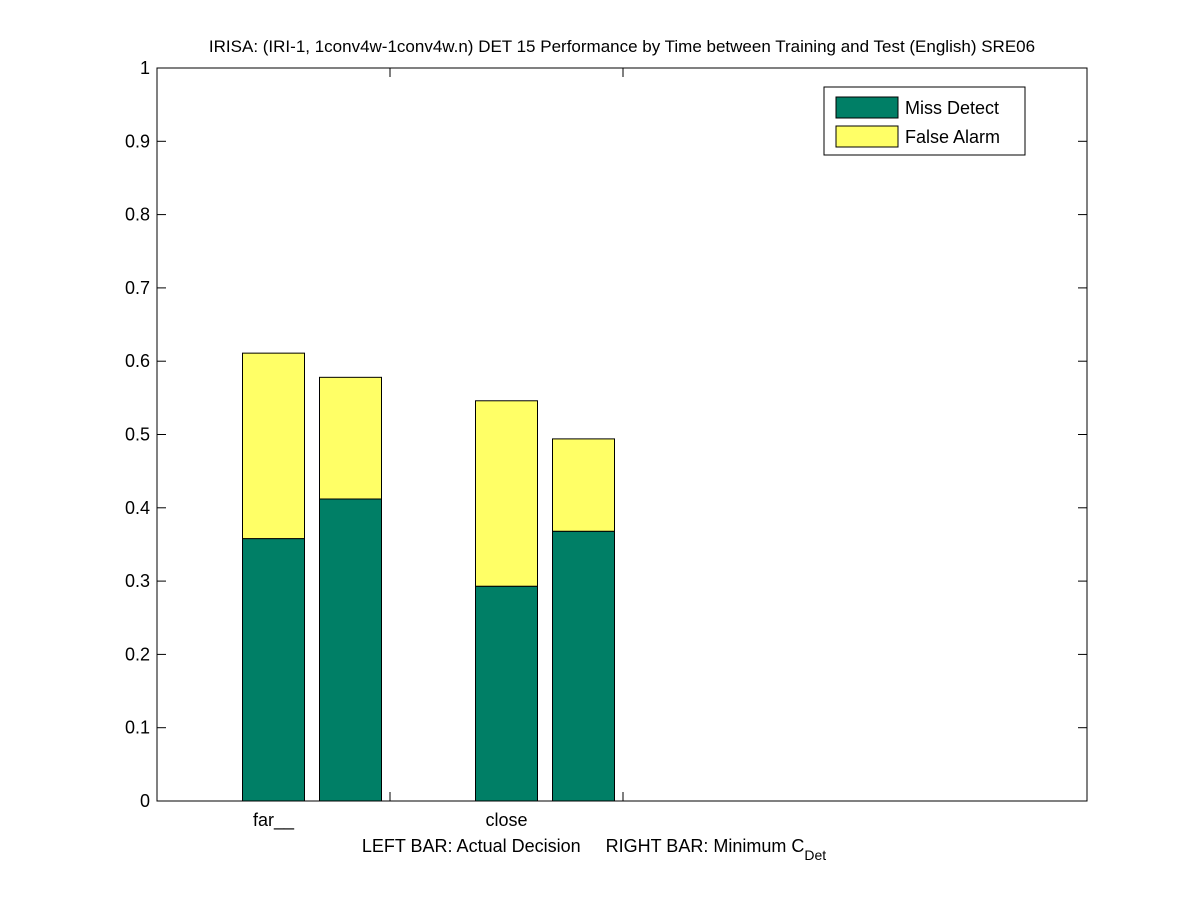 This screenshot has width=1201, height=900. What do you see at coordinates (137, 654) in the screenshot?
I see `y-tick-label: 0.2` at bounding box center [137, 654].